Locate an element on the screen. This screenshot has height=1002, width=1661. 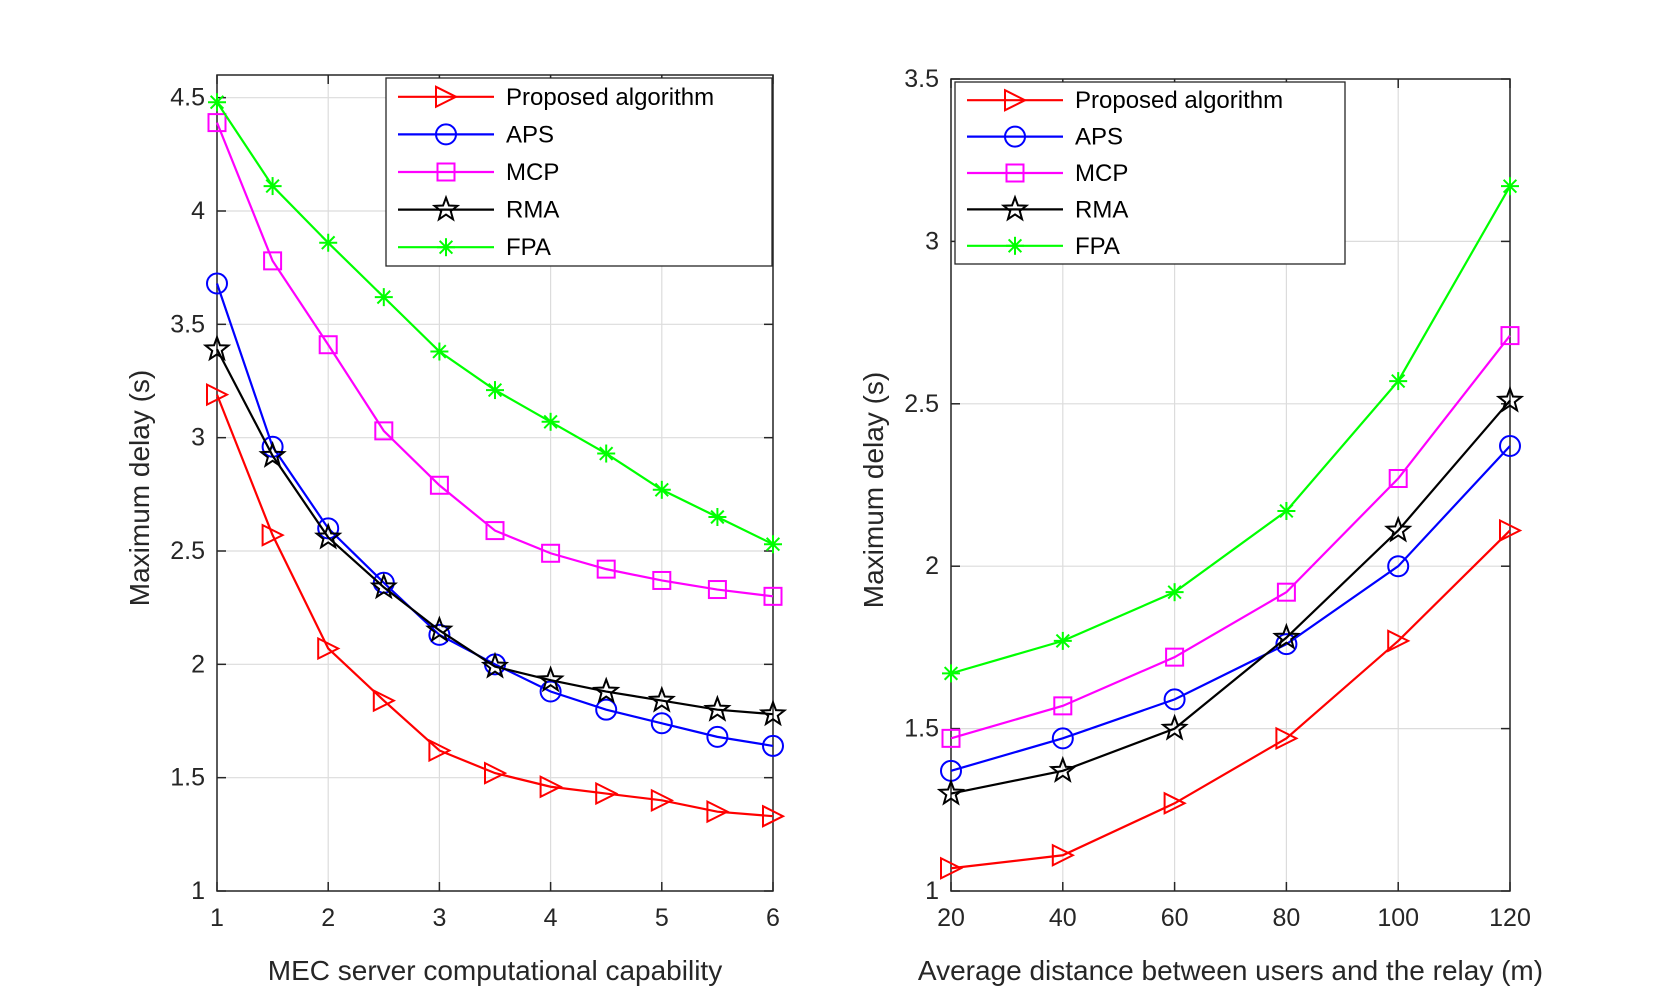
x-tick-label: 100 is located at coordinates (1398, 918).